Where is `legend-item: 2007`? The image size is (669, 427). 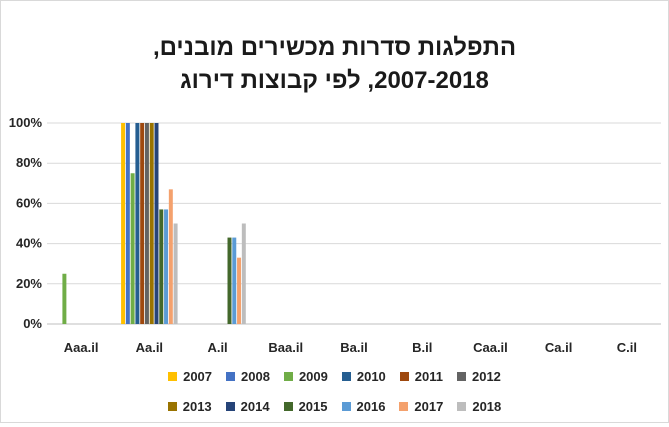
legend-item: 2007 is located at coordinates (190, 376).